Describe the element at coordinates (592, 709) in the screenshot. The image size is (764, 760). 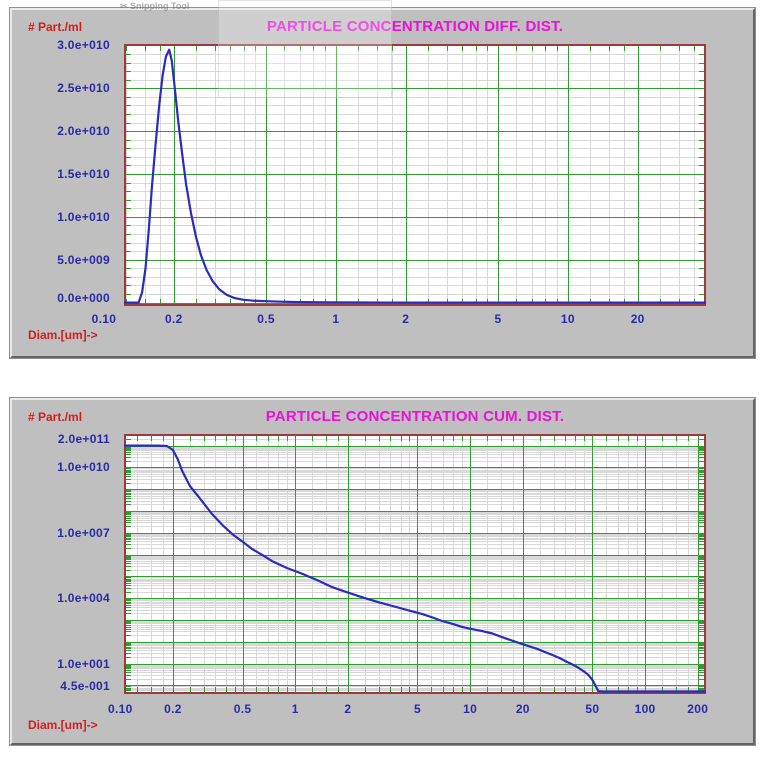
I see `x-tick-label: 50` at that location.